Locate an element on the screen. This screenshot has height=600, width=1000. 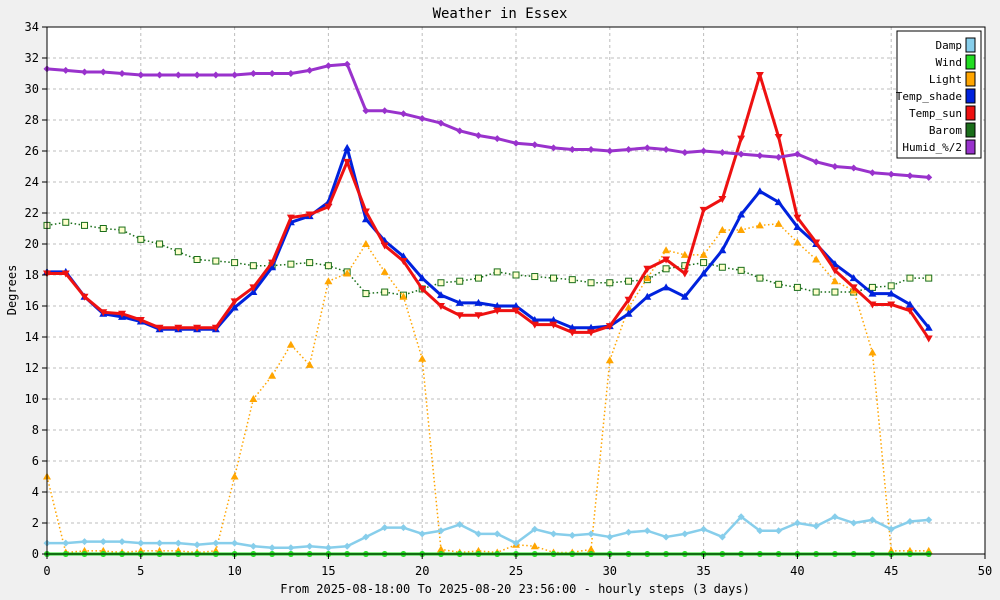
x-tick-label: 45 is located at coordinates (891, 571).